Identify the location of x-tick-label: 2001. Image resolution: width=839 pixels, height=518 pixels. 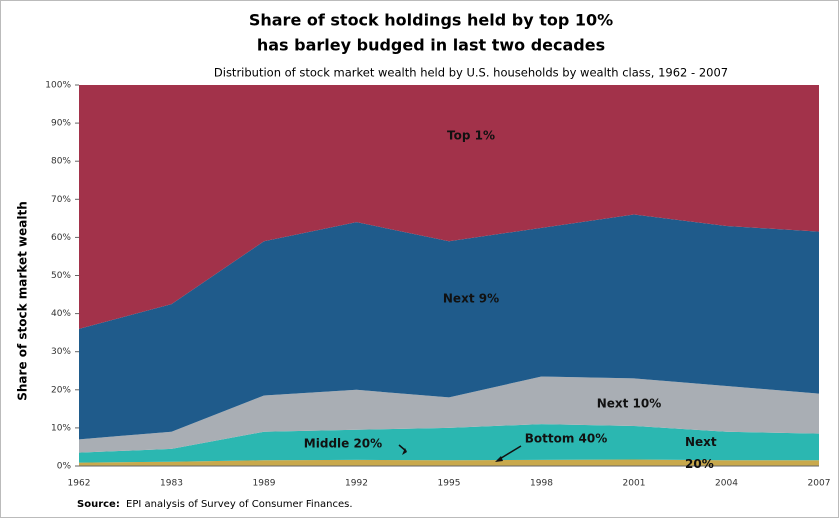
(634, 484).